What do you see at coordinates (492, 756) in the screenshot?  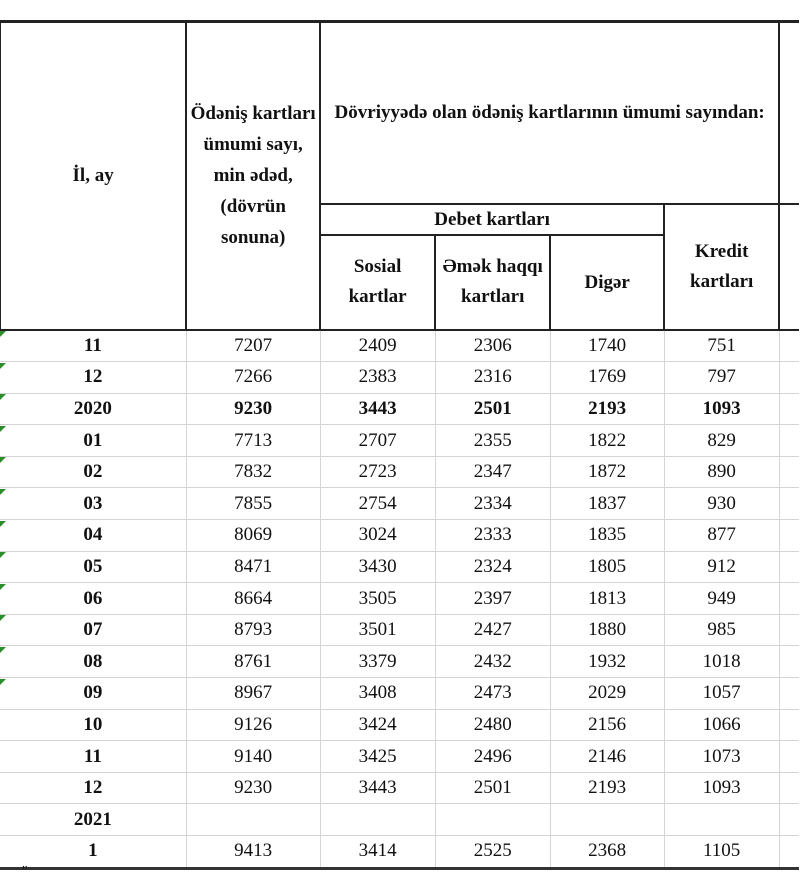 I see `cell-salary: 2496` at bounding box center [492, 756].